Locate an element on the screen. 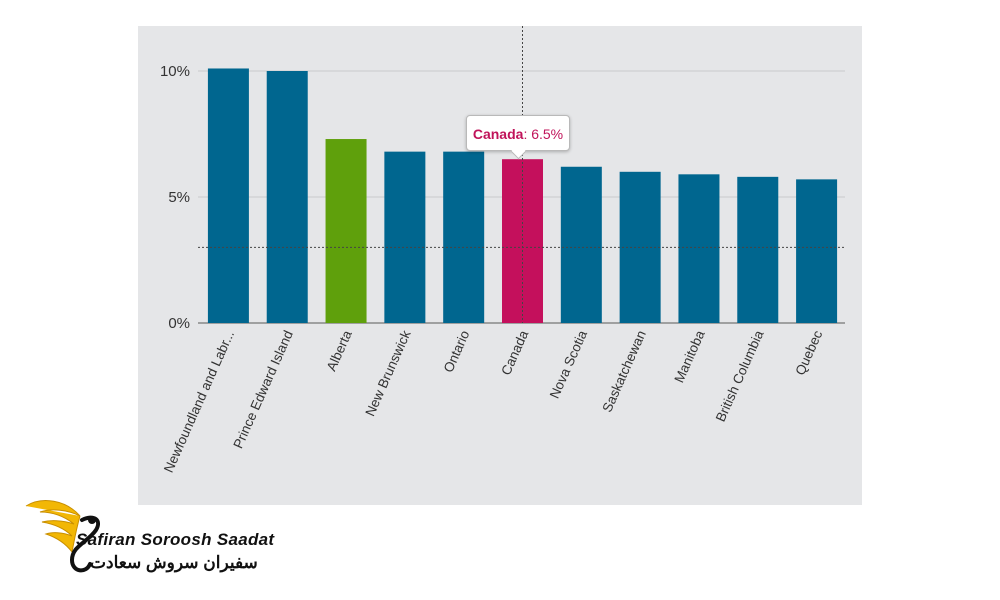 This screenshot has height=600, width=1000. x-tick-label: Quebec is located at coordinates (808, 353).